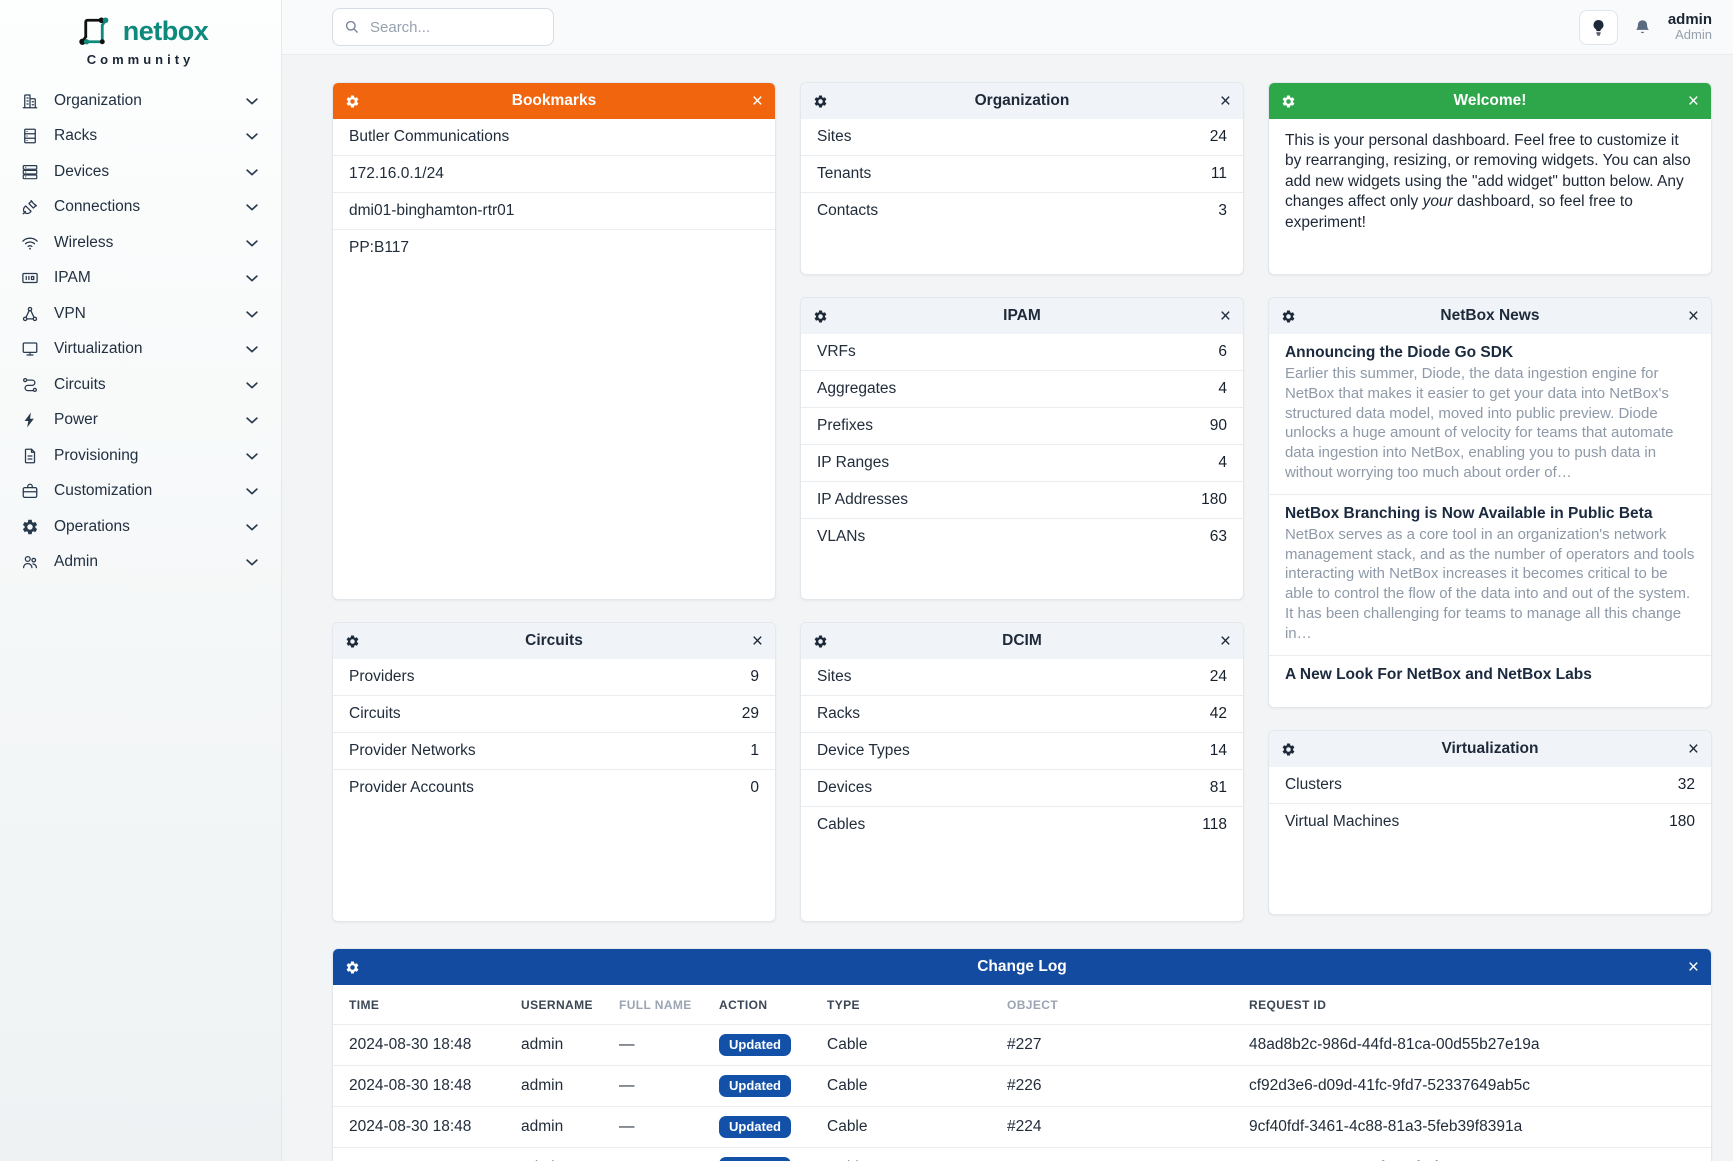  Describe the element at coordinates (140, 137) in the screenshot. I see `sidebar-item-racks: Racks` at that location.